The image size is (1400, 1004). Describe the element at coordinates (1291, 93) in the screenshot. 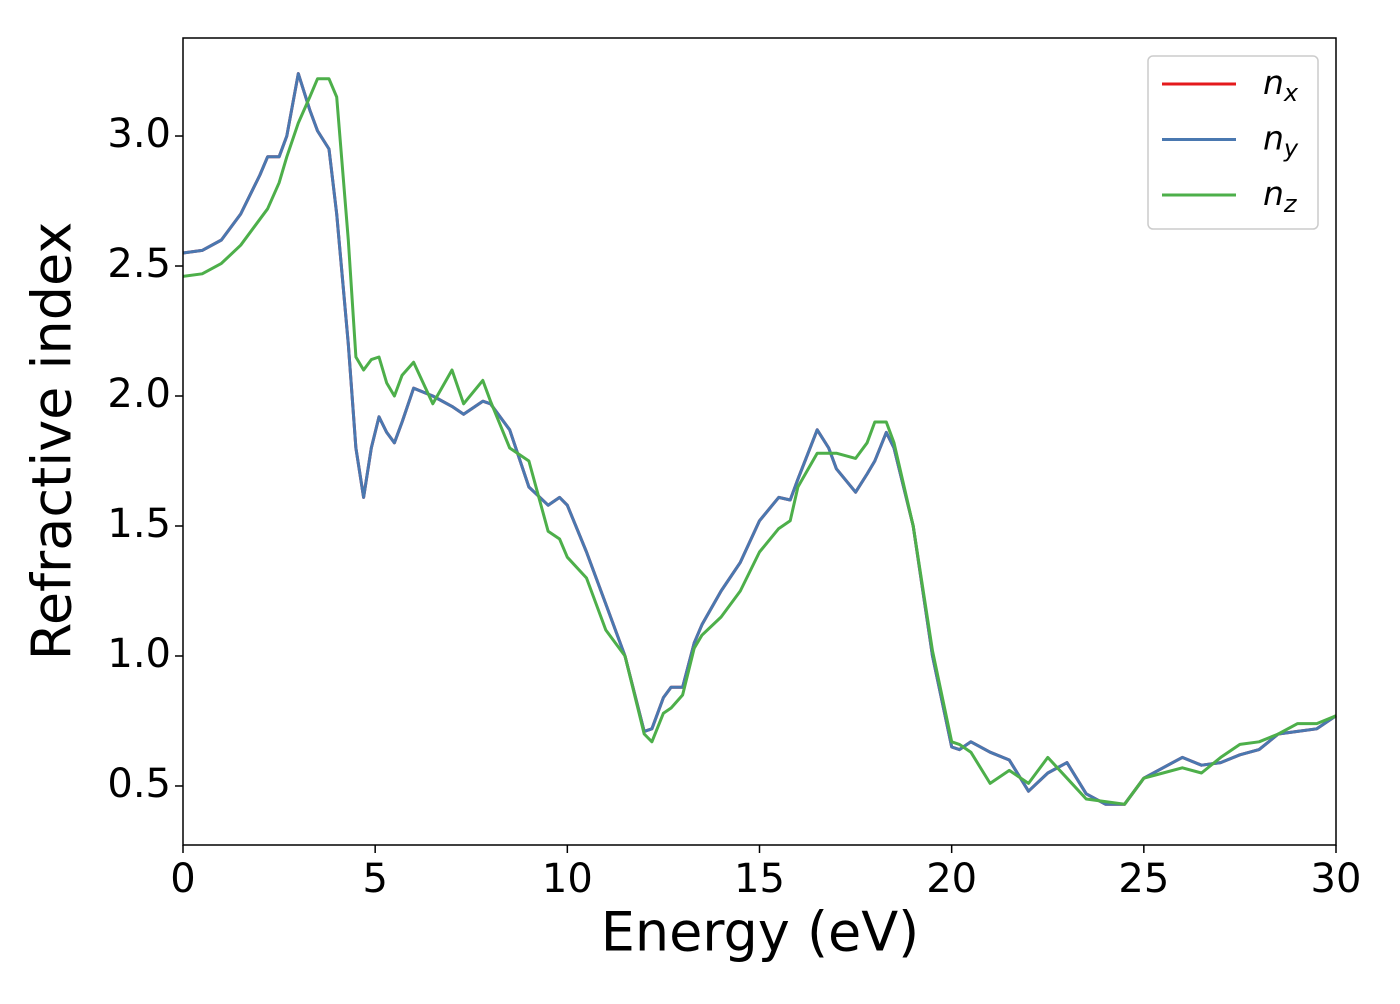

I see `legend-label-sub: x` at that location.